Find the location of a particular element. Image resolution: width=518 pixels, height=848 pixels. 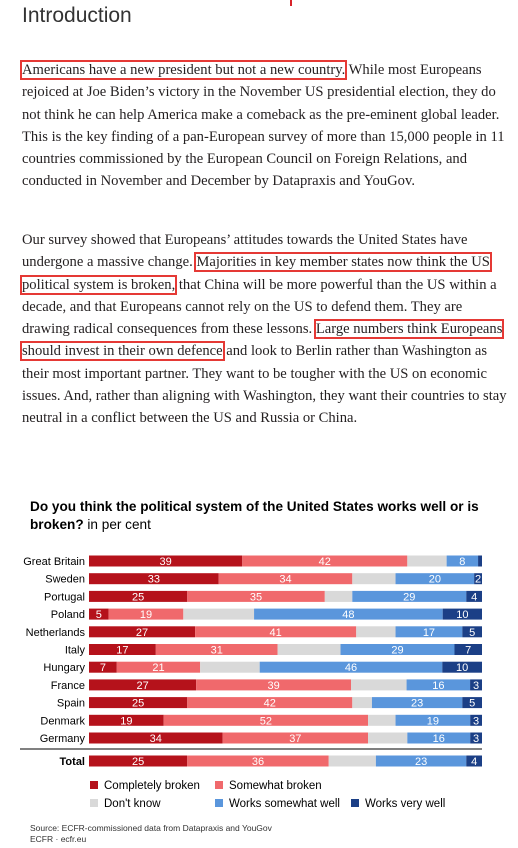

value-label: 31 is located at coordinates (217, 651).